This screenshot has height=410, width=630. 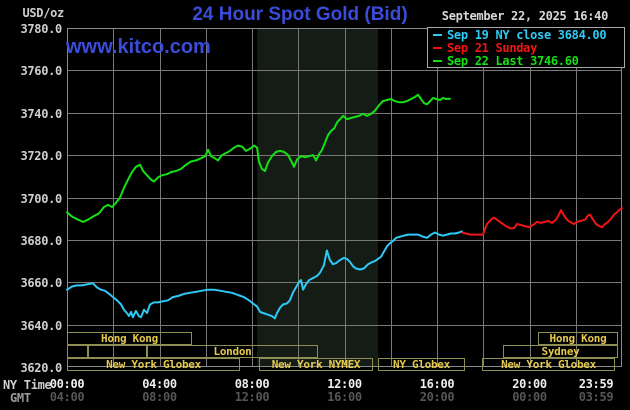 I want to click on legend-row: Sep 21 Sunday, so click(x=526, y=47).